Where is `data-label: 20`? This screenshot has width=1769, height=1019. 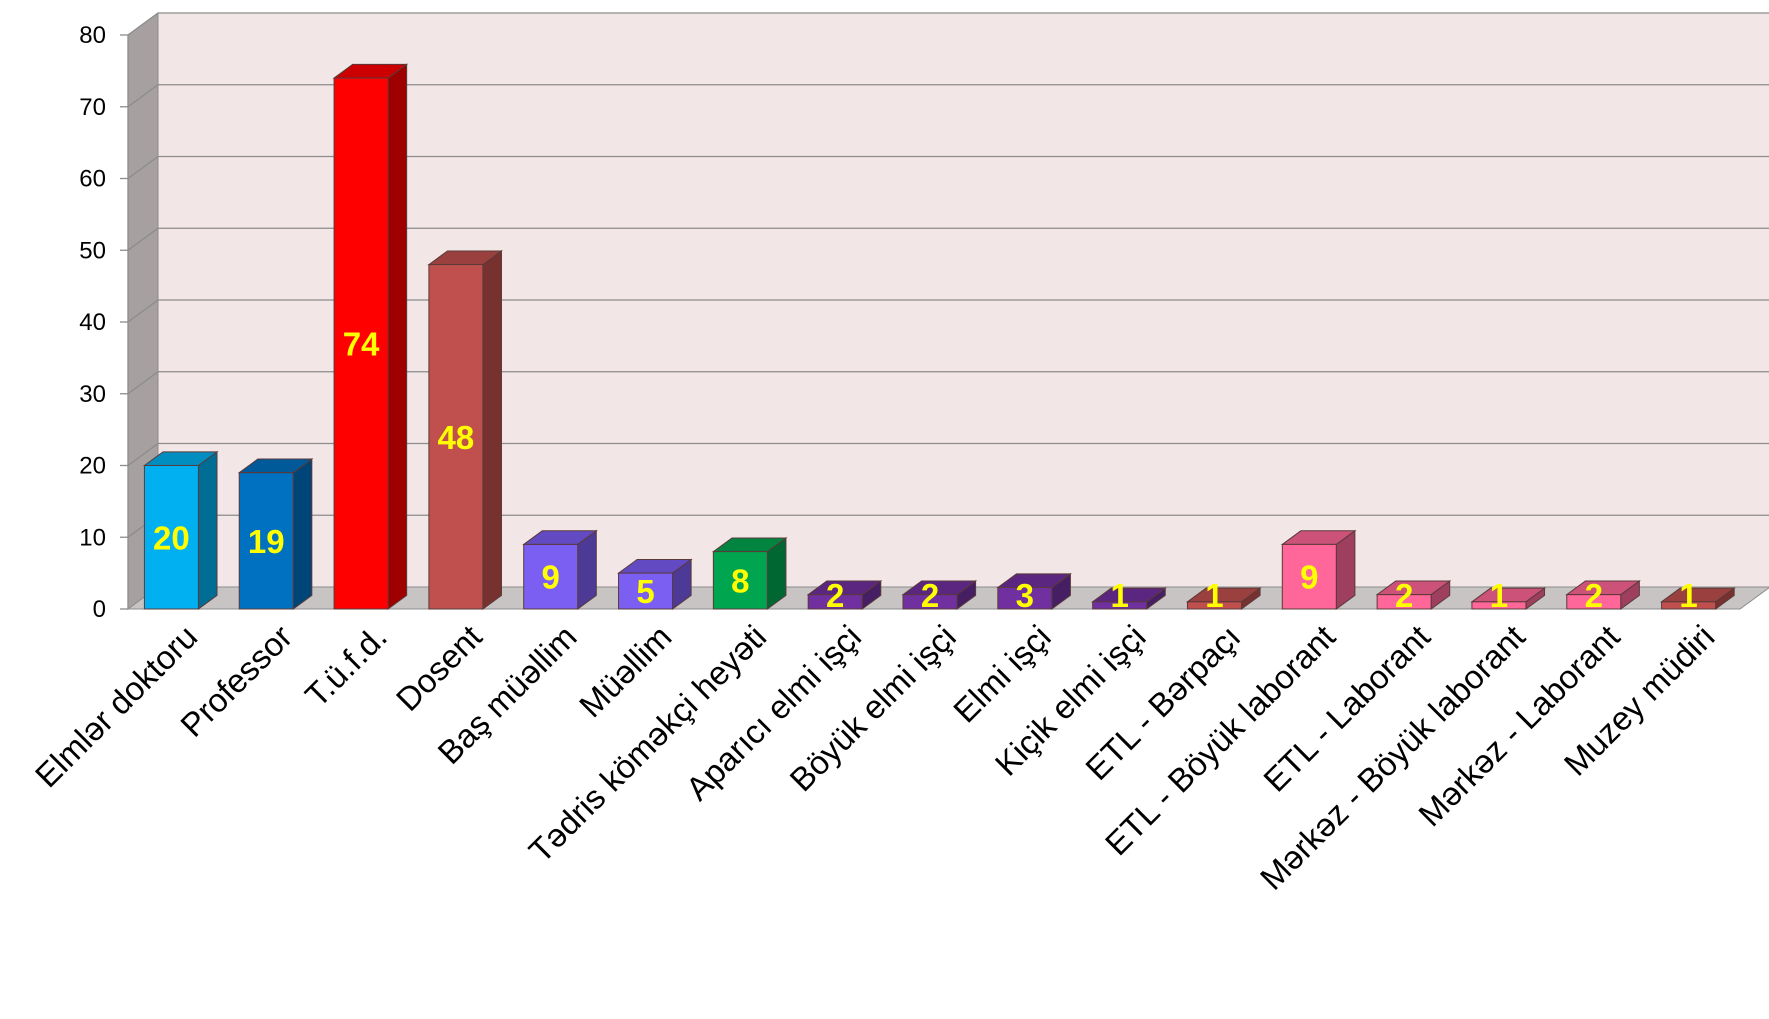 data-label: 20 is located at coordinates (171, 537).